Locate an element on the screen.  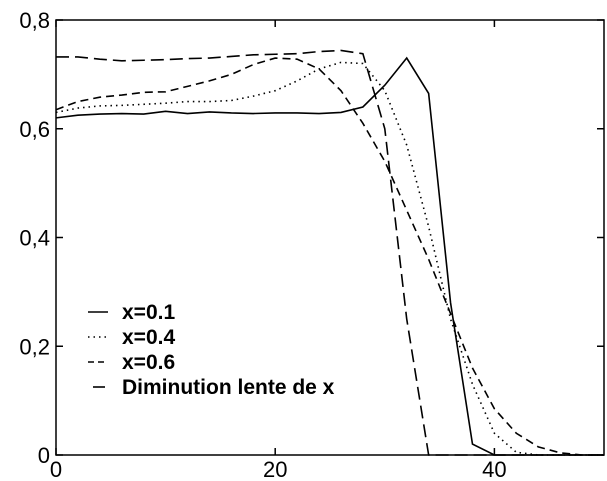
y-tick-label: 0,8 is located at coordinates (34, 20).